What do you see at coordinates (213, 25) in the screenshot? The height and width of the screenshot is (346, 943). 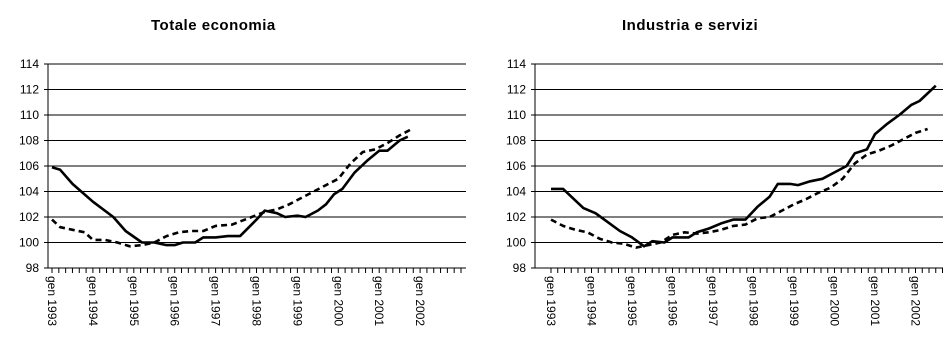 I see `chart-title: Totale economia` at bounding box center [213, 25].